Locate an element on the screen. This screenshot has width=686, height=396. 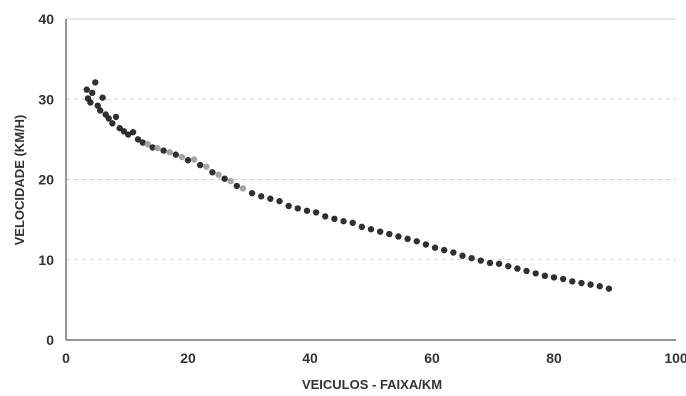
y-axis-label: VELOCIDADE (KM/H) is located at coordinates (19, 180).